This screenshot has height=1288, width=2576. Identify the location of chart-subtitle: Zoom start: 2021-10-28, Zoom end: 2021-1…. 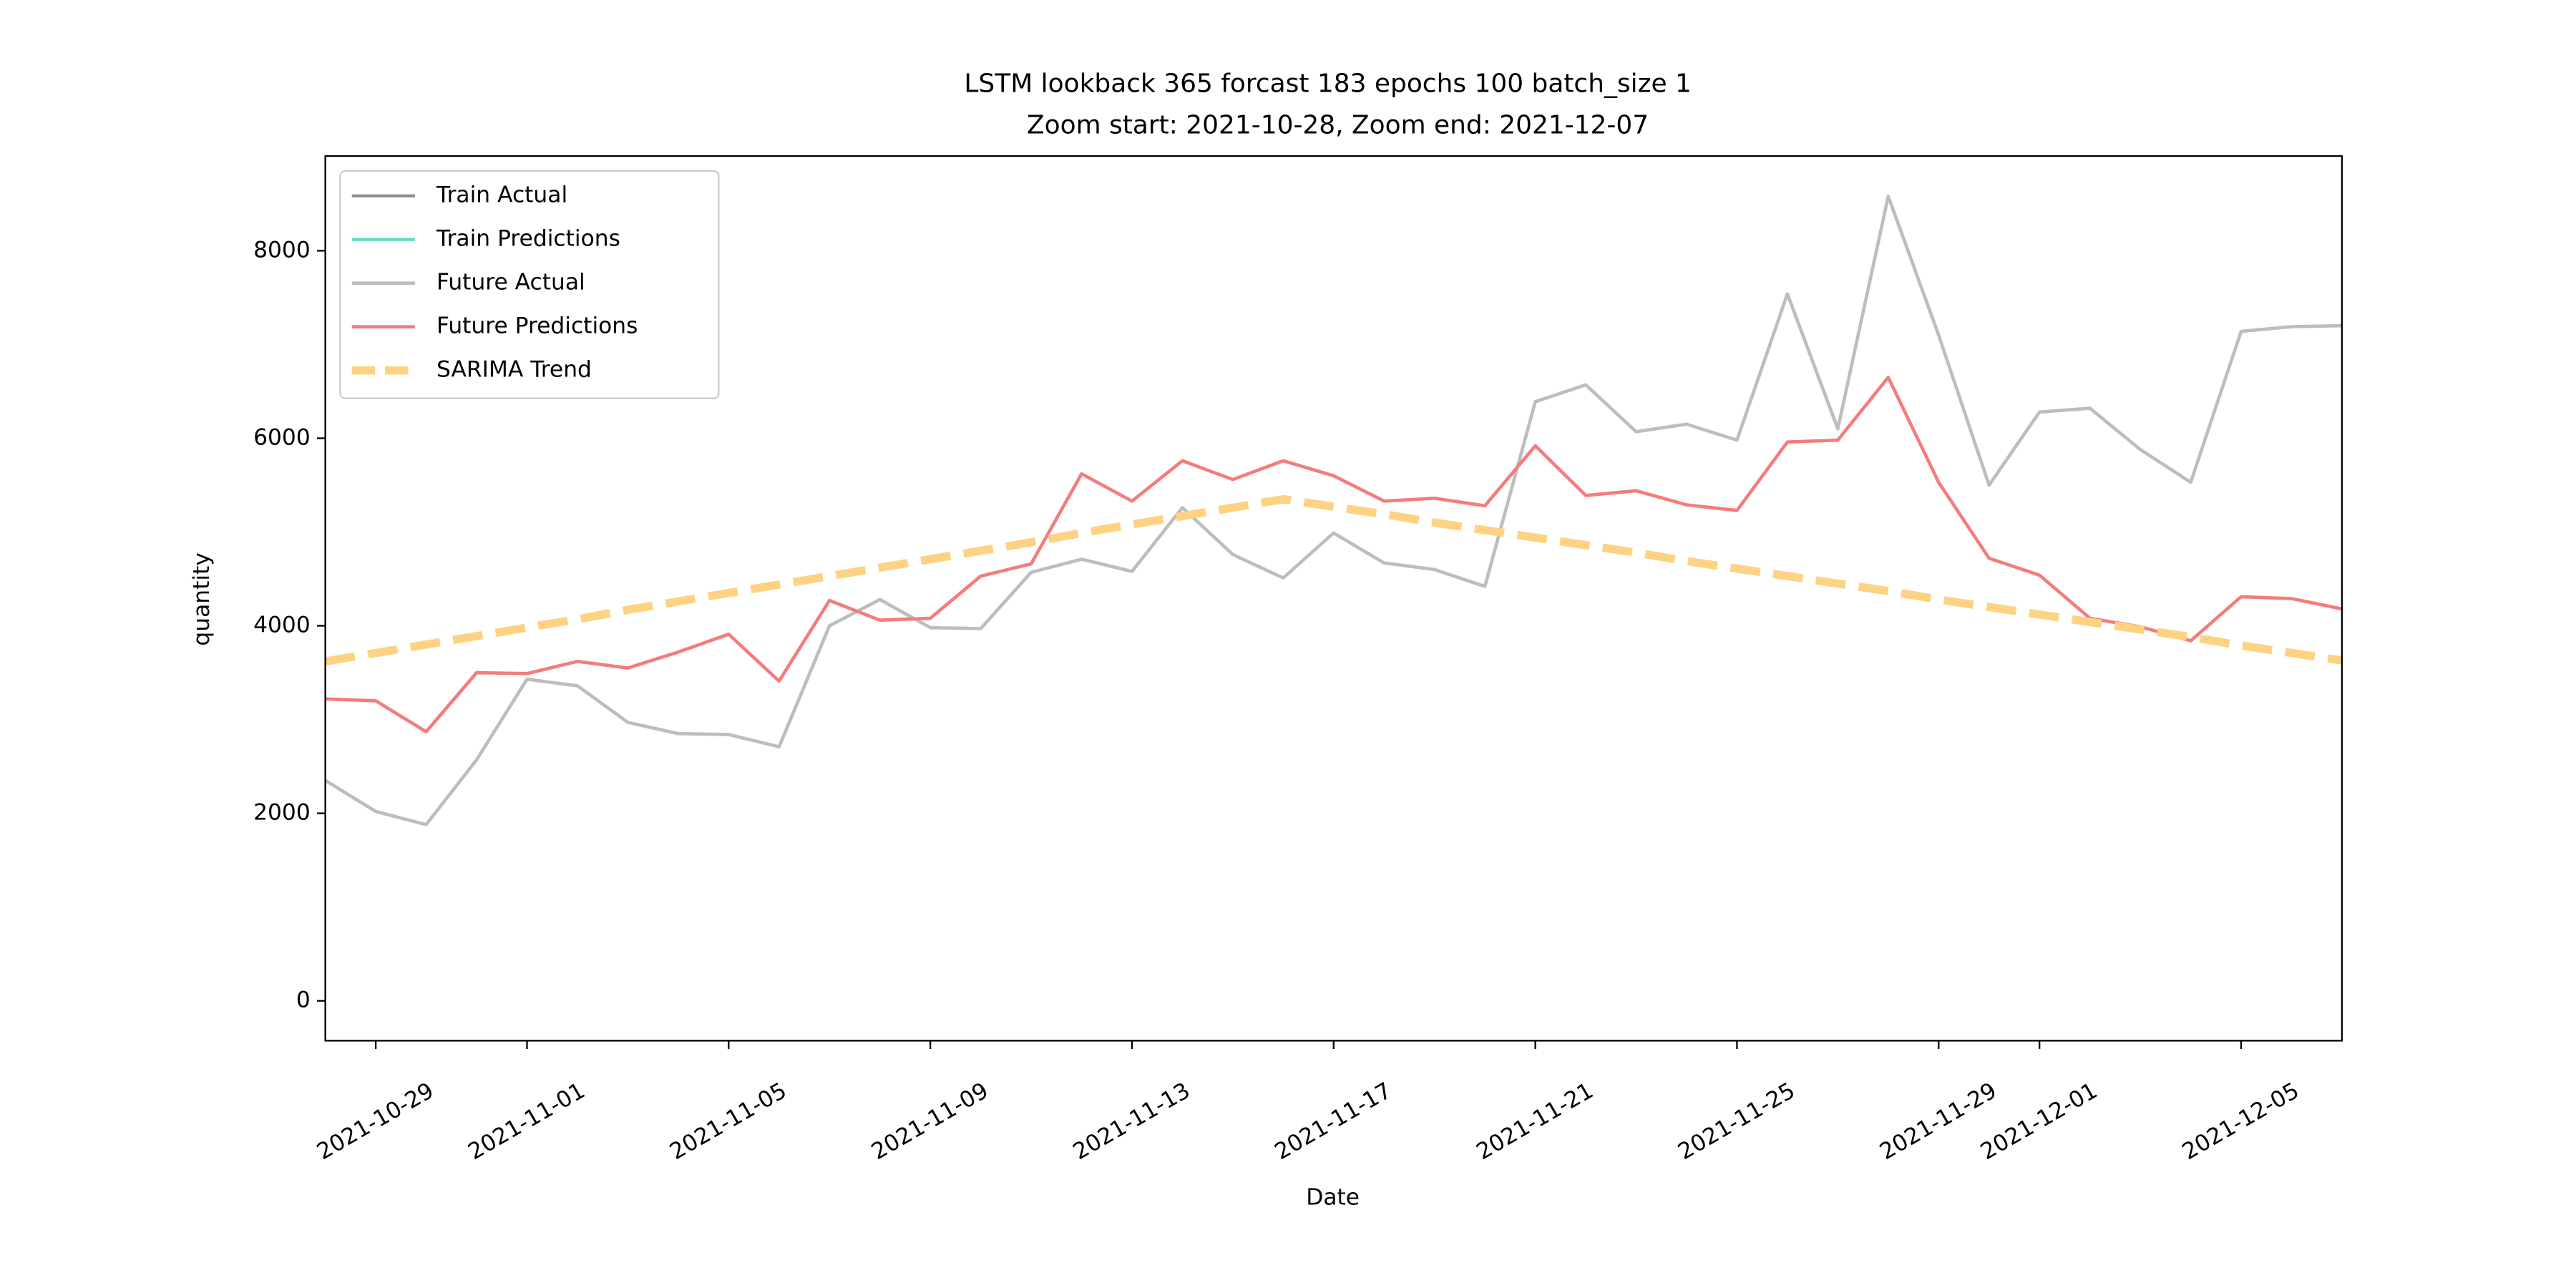
(1338, 125).